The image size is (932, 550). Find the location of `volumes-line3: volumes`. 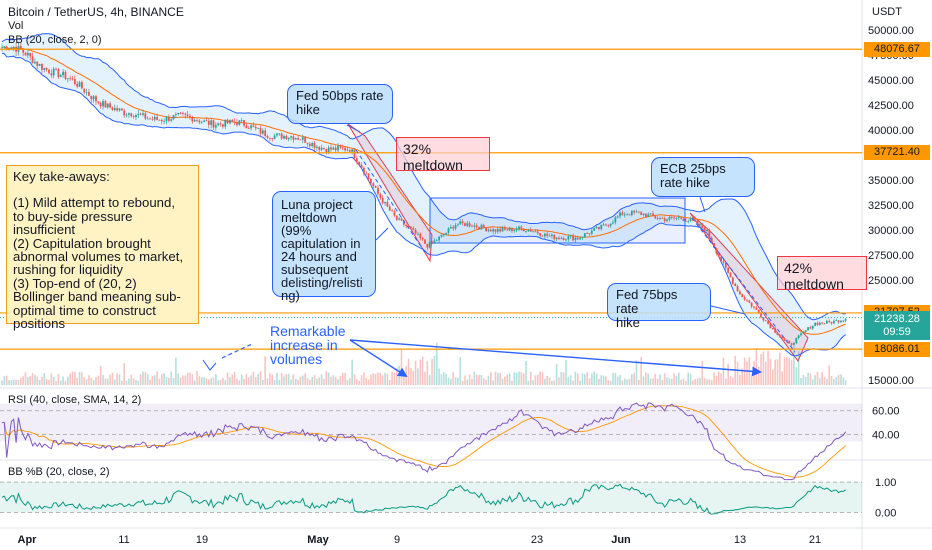

volumes-line3: volumes is located at coordinates (296, 359).